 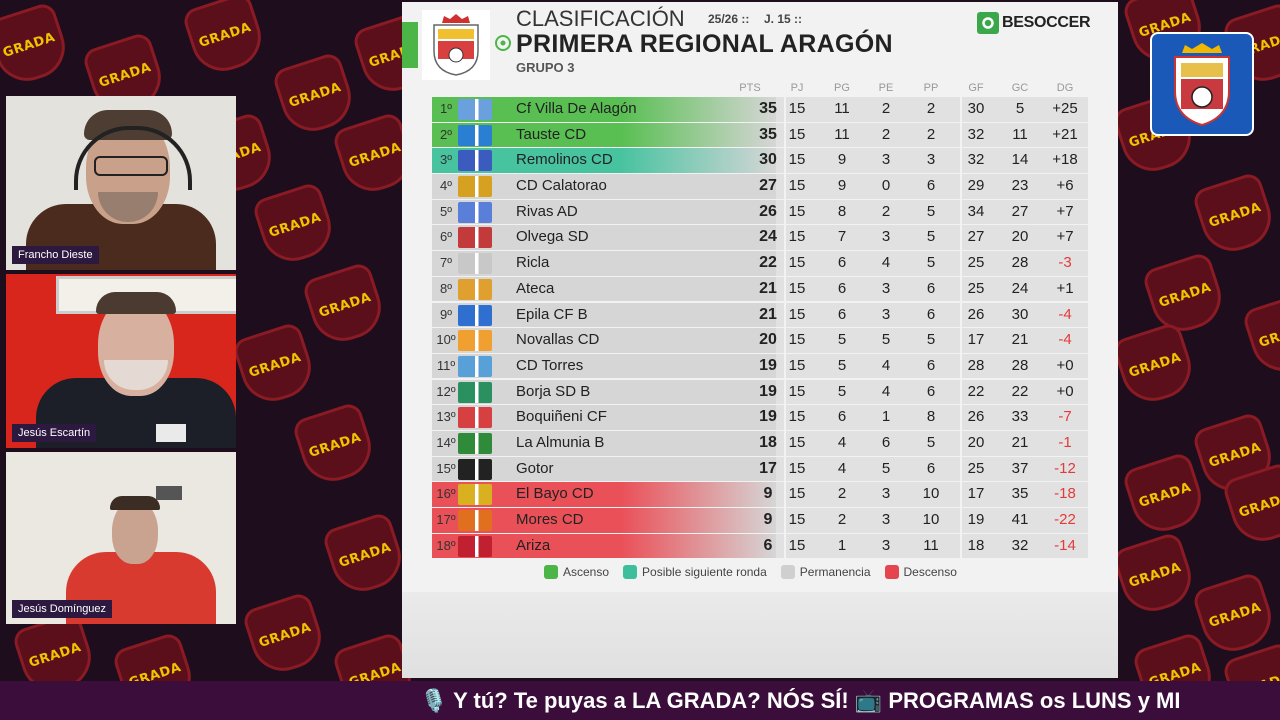 What do you see at coordinates (446, 288) in the screenshot?
I see `row-position: 8º` at bounding box center [446, 288].